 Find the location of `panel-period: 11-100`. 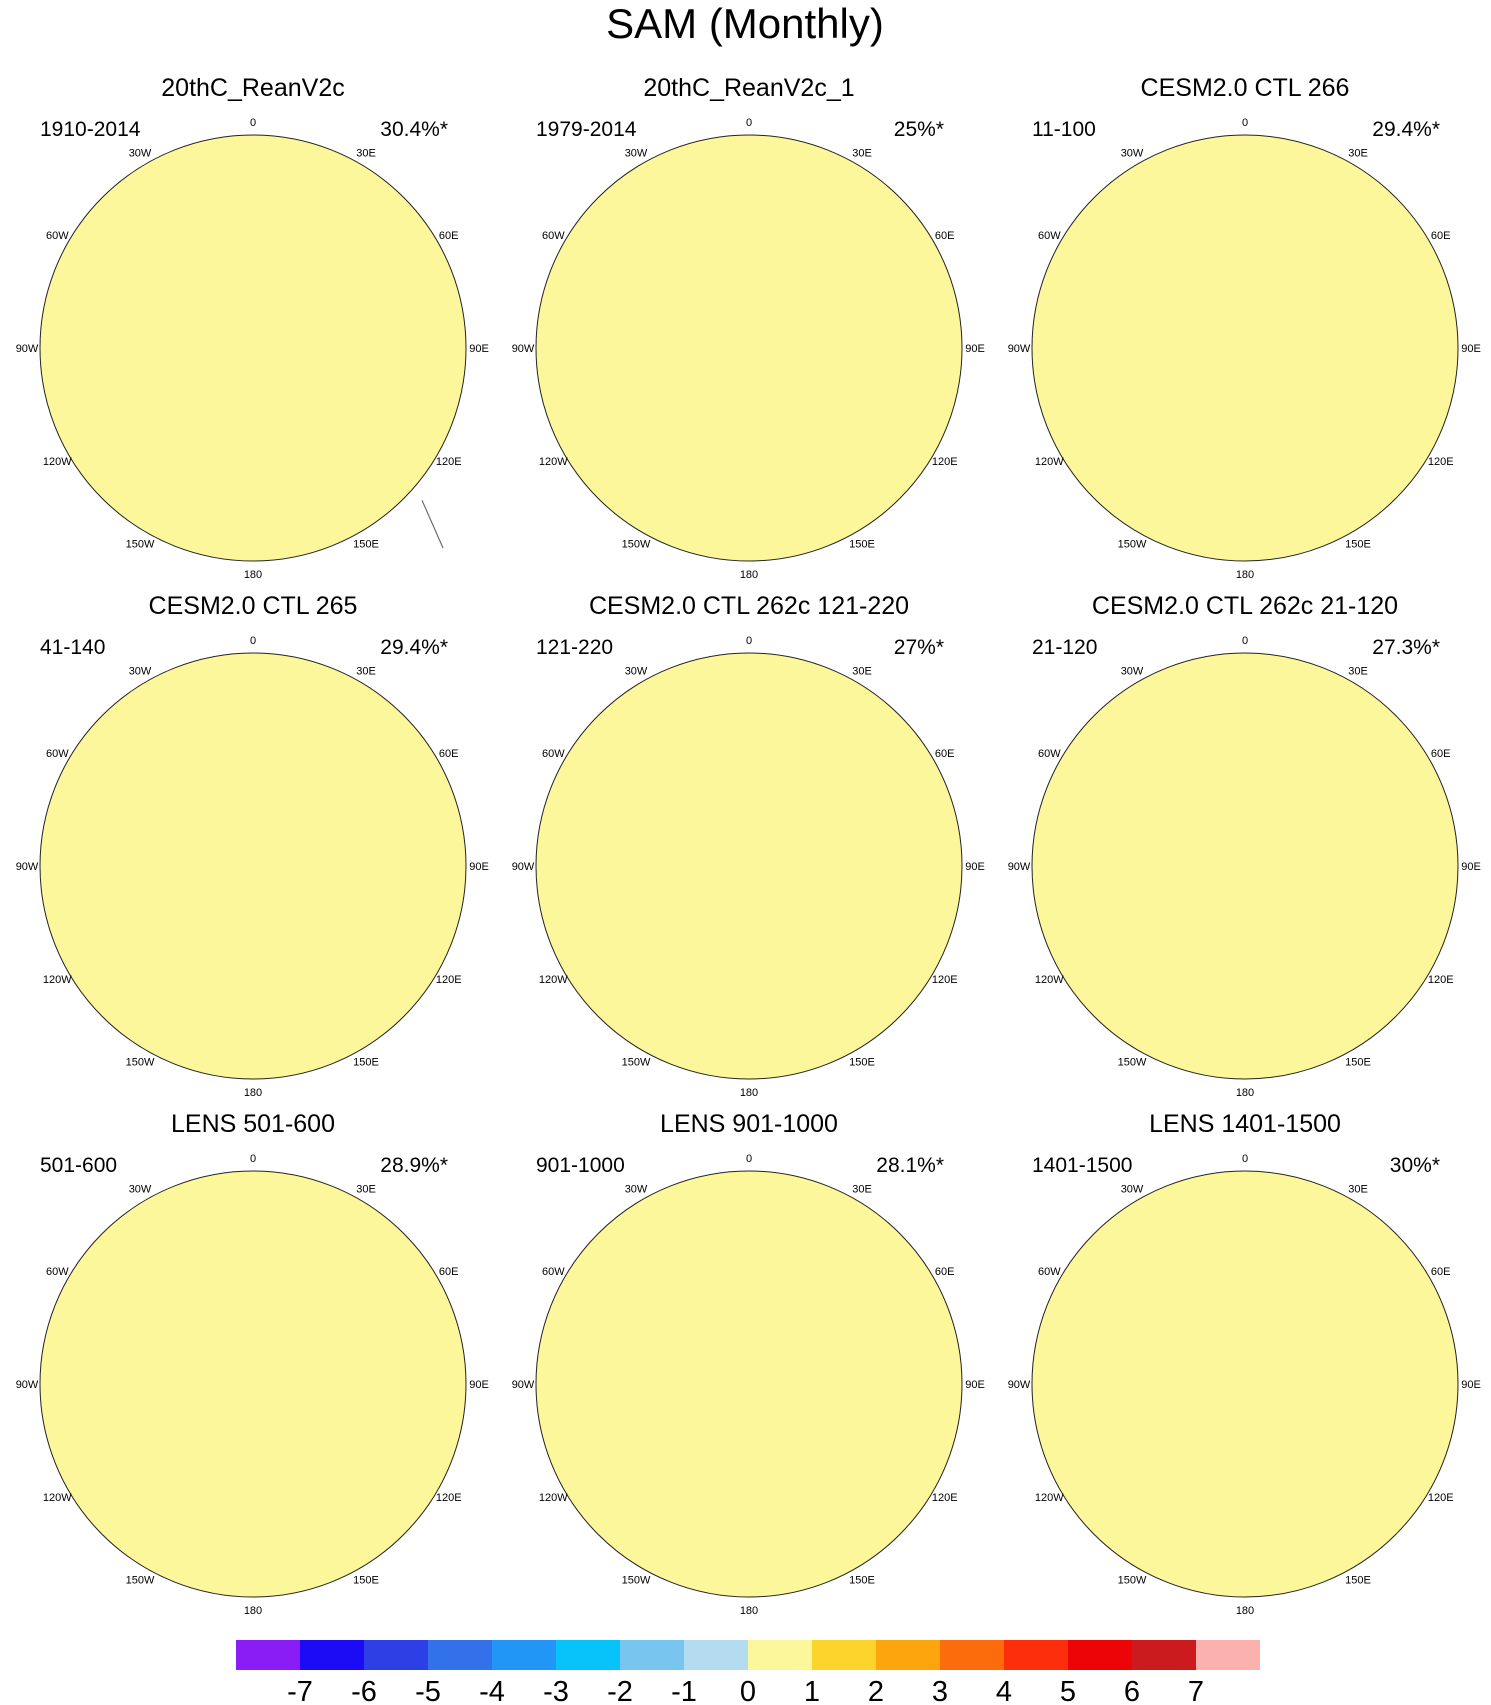

panel-period: 11-100 is located at coordinates (1064, 129).